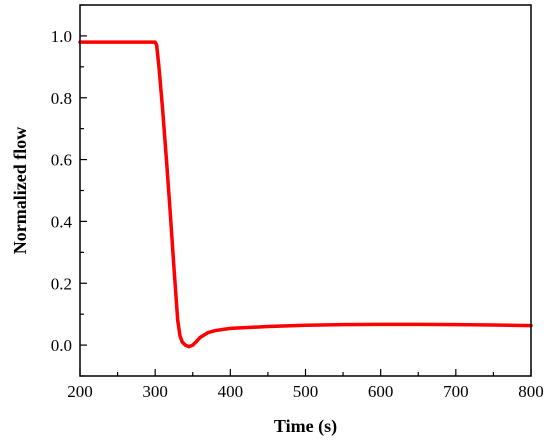  Describe the element at coordinates (62, 221) in the screenshot. I see `y-tick-label: 0.4` at that location.